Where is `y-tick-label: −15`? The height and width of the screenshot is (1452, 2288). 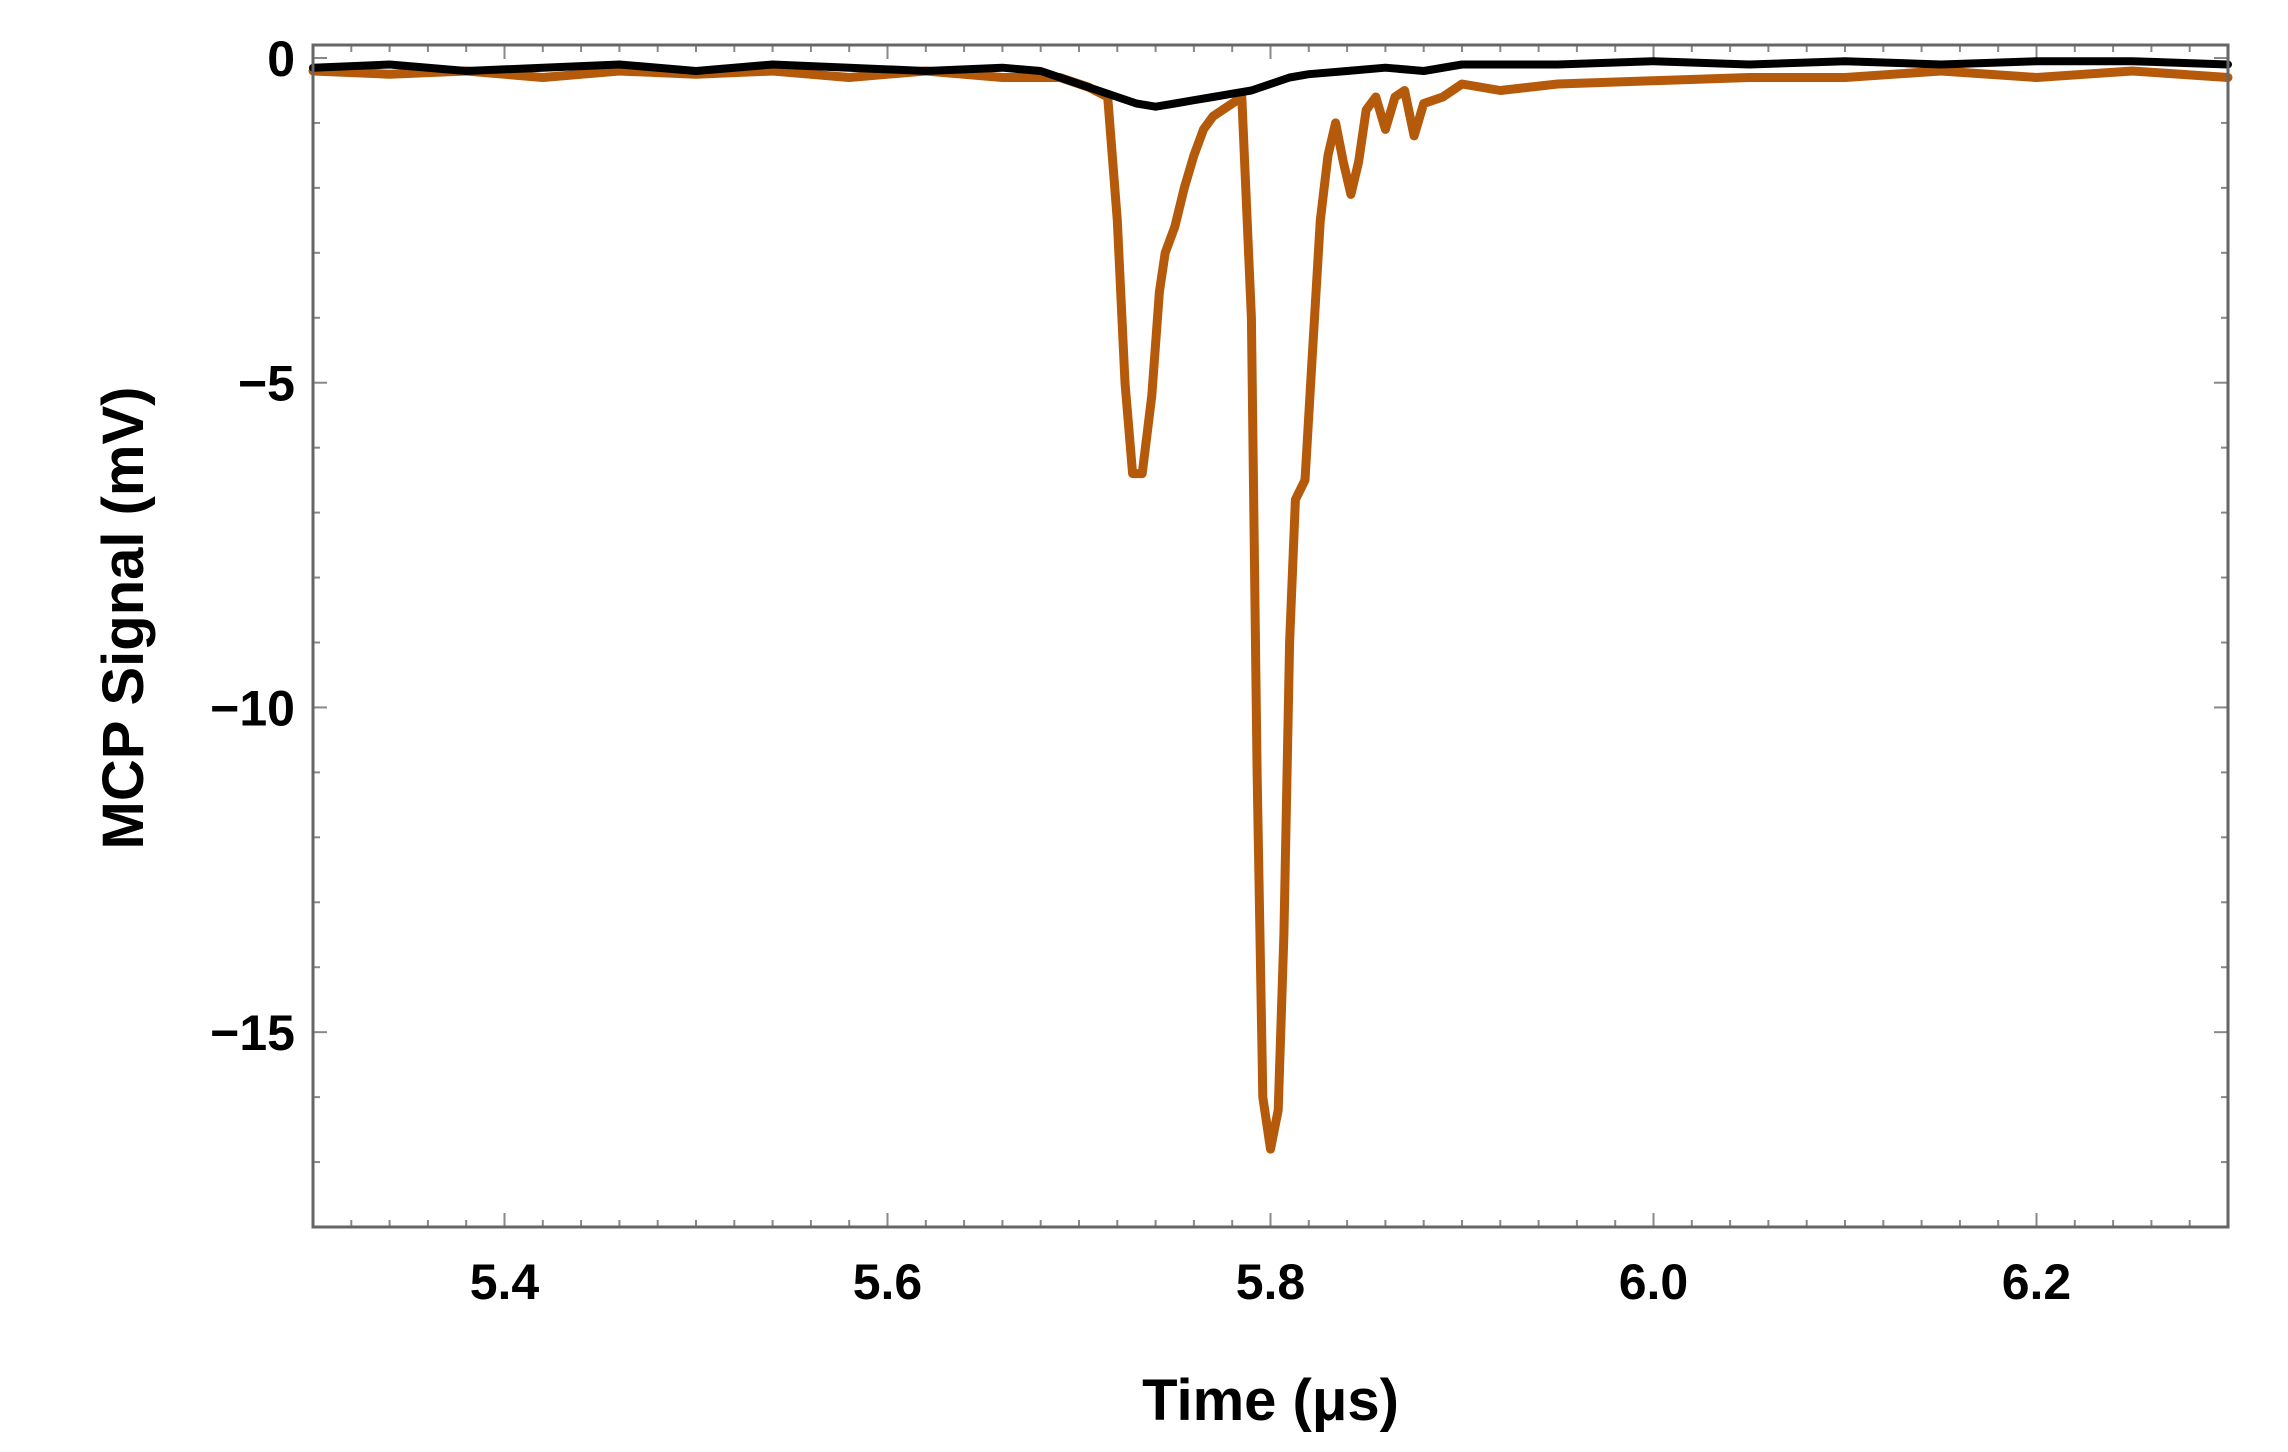
y-tick-label: −15 is located at coordinates (252, 1033).